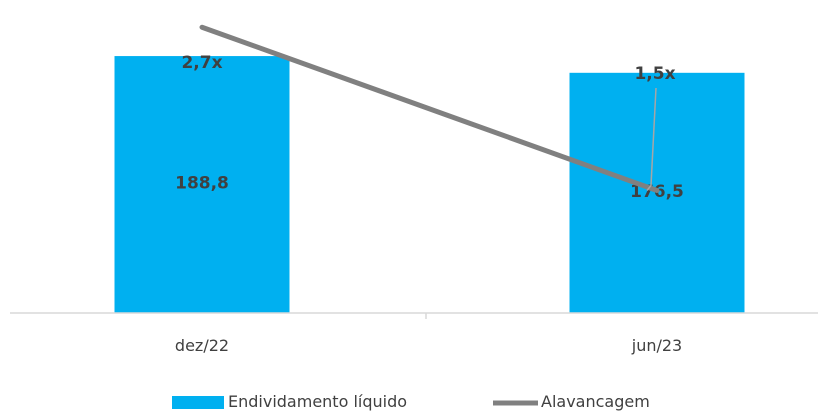 This screenshot has height=412, width=822. Describe the element at coordinates (317, 401) in the screenshot. I see `legend-label-endividamento: Endividamento líquido` at that location.